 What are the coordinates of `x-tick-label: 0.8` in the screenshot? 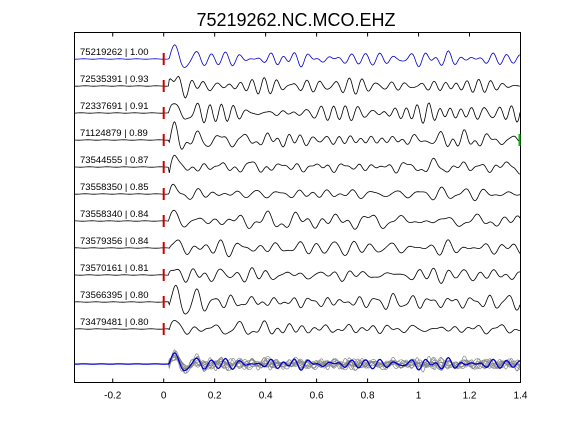 It's located at (368, 396).